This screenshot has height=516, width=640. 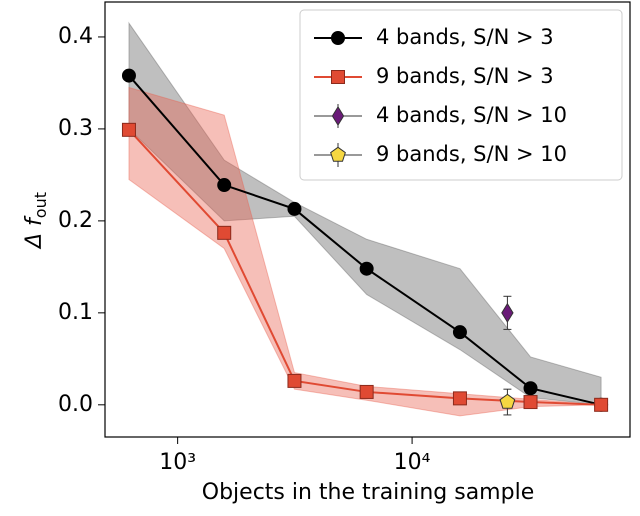 What do you see at coordinates (465, 76) in the screenshot?
I see `legend-label: 9 bands, S/N > 3` at bounding box center [465, 76].